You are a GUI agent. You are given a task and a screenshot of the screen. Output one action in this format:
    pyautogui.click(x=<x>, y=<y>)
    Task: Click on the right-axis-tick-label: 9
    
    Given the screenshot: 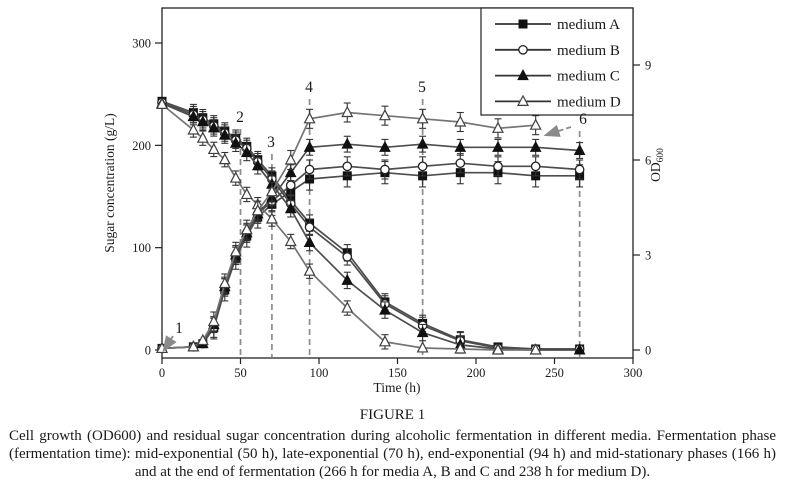 What is the action you would take?
    pyautogui.click(x=648, y=66)
    